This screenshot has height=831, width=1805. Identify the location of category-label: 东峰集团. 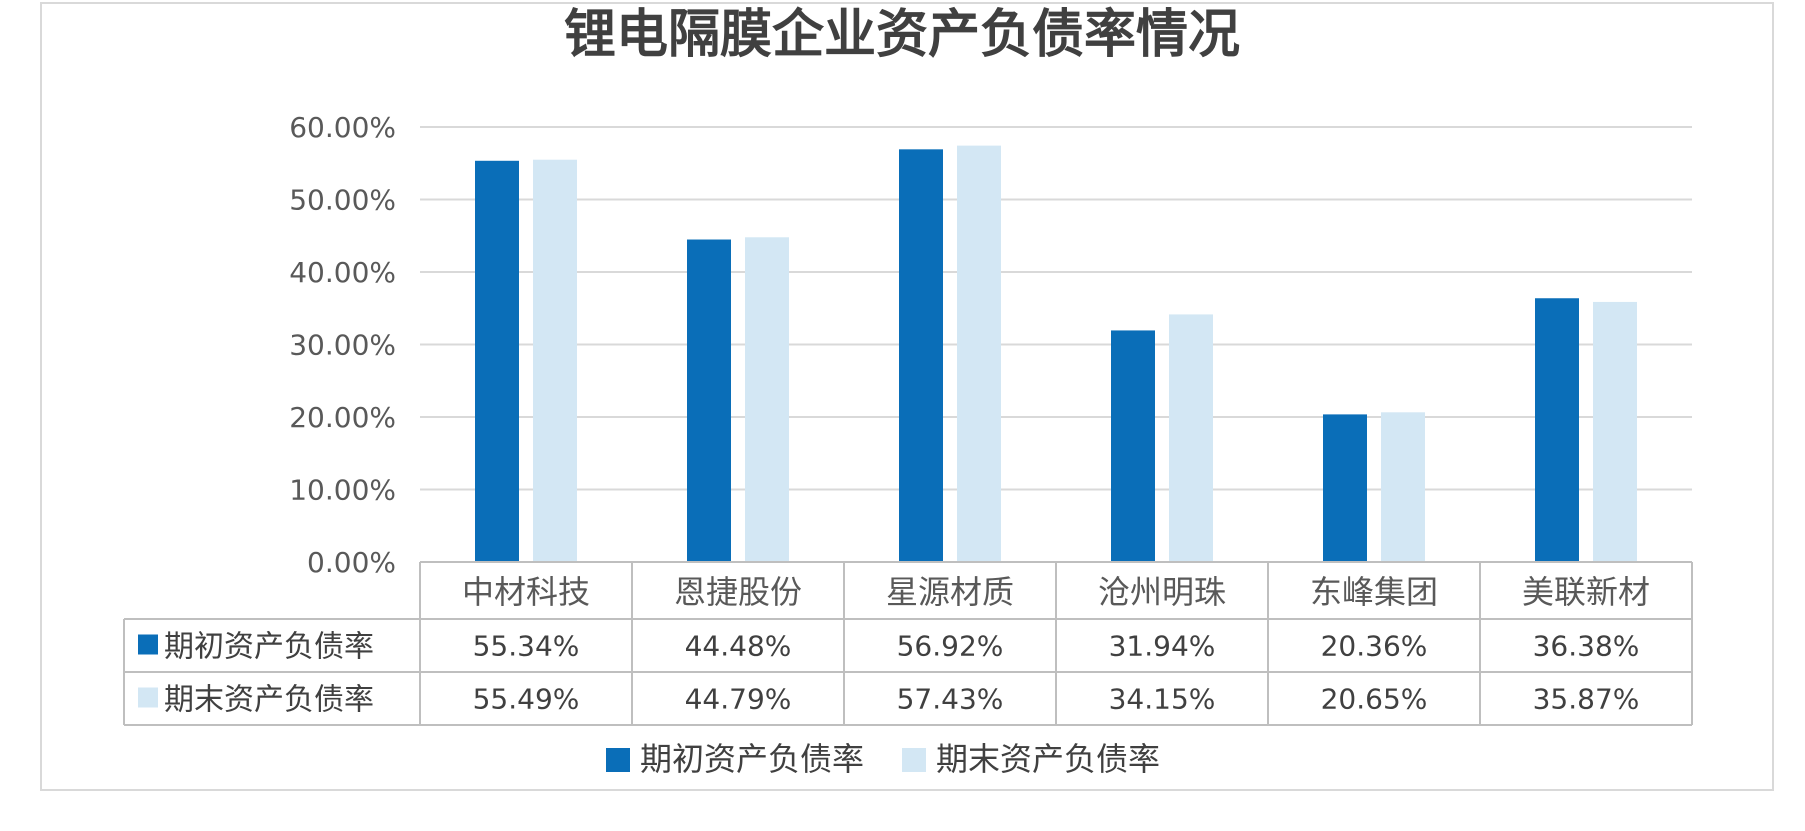
(1374, 592).